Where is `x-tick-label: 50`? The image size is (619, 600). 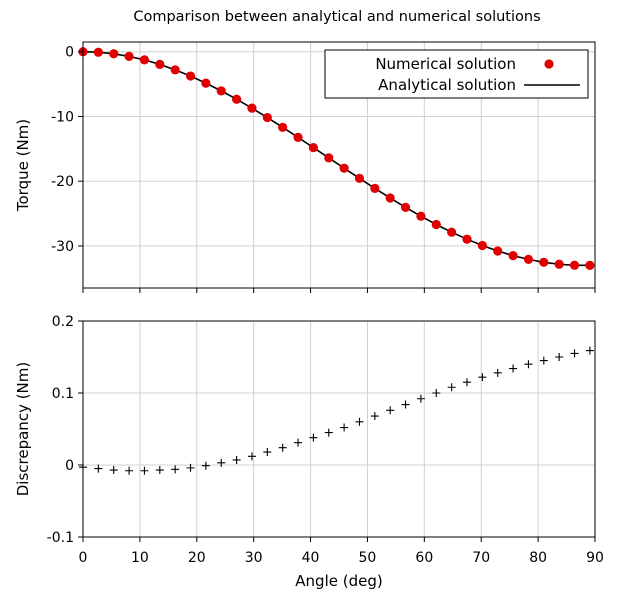 x-tick-label: 50 is located at coordinates (368, 558).